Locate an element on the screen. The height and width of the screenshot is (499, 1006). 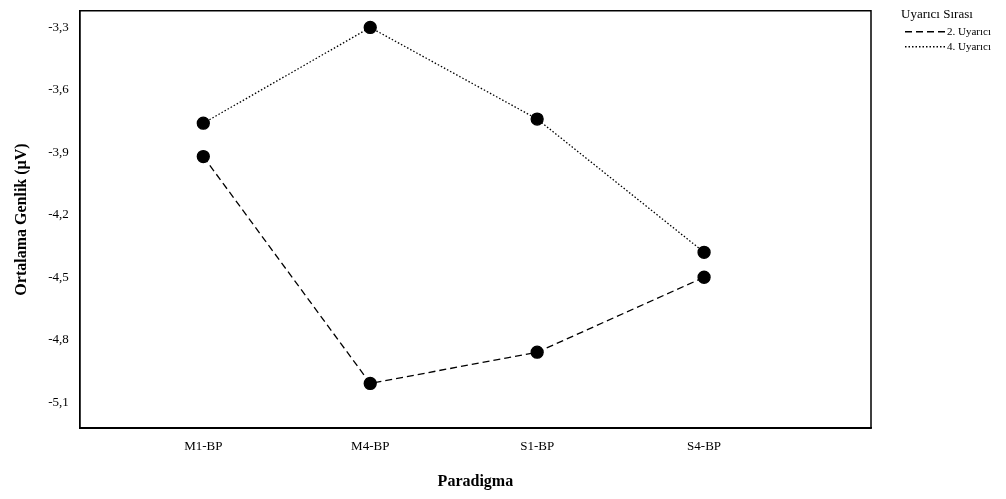
legend-label: 2. Uyarıcı is located at coordinates (969, 30).